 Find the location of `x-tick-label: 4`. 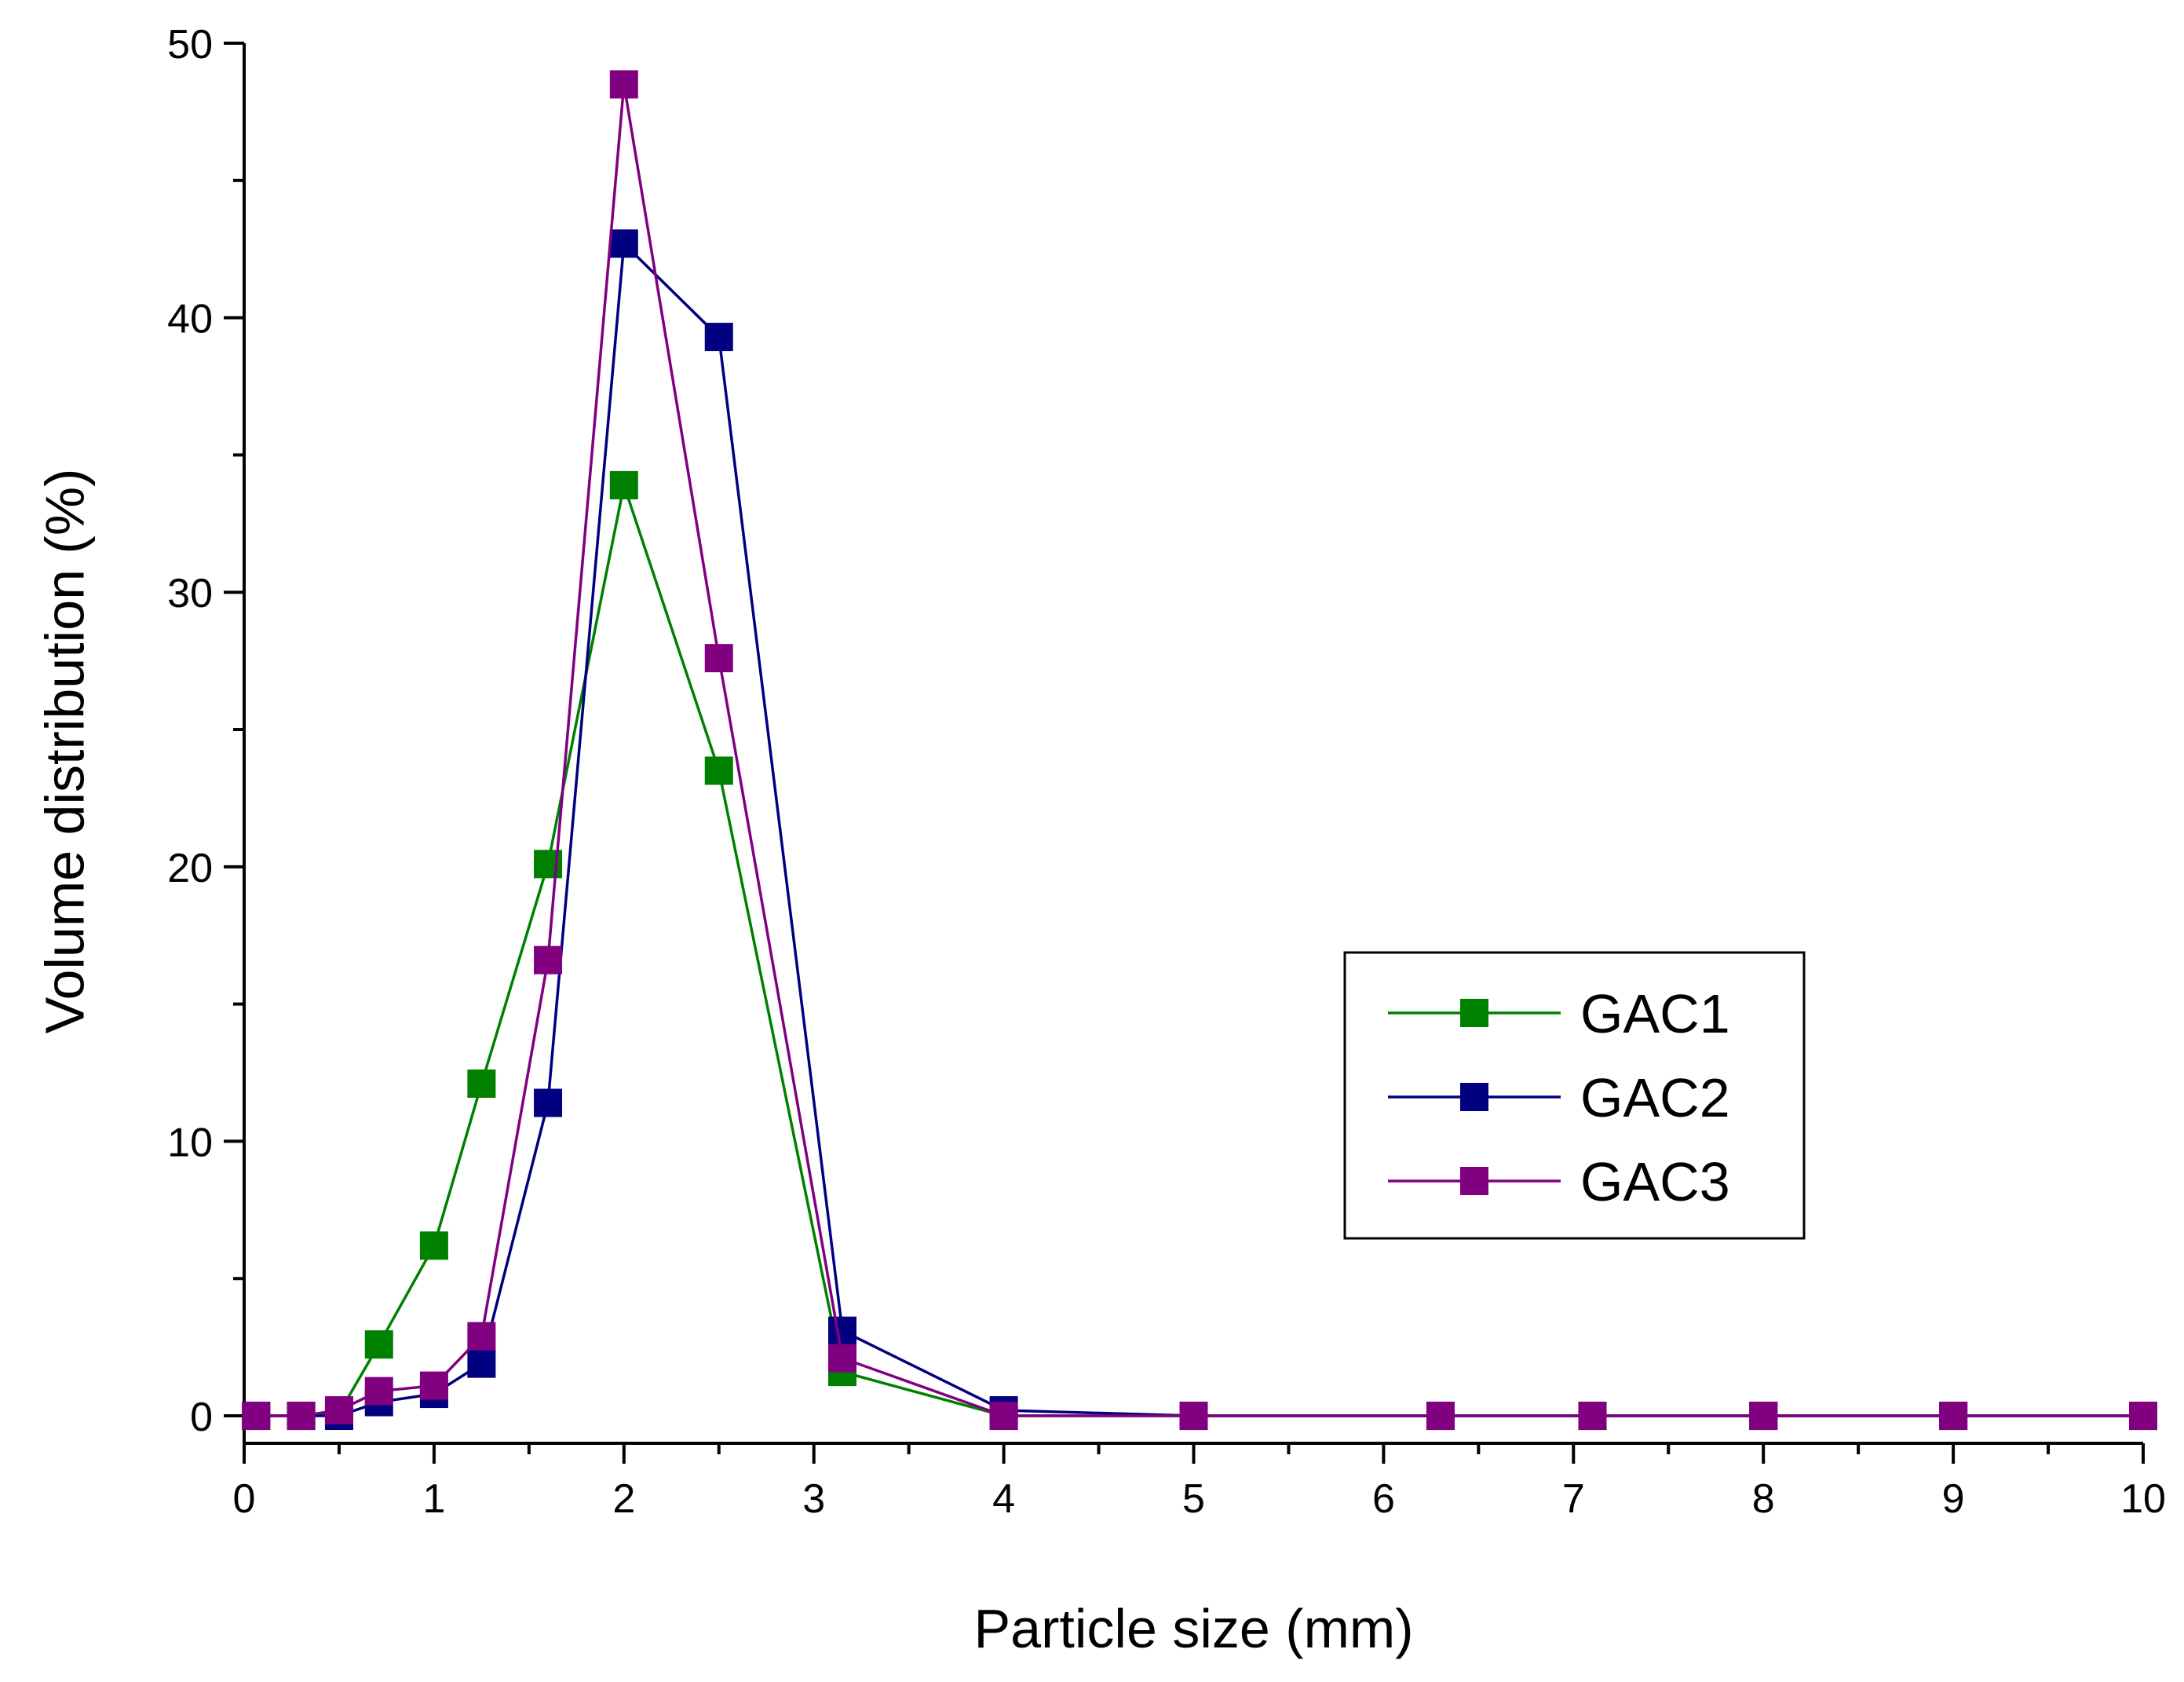

x-tick-label: 4 is located at coordinates (1003, 1499).